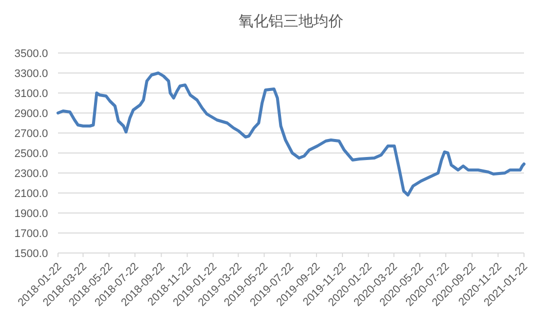 The height and width of the screenshot is (322, 550). What do you see at coordinates (31, 74) in the screenshot?
I see `y-tick-label: 3300.0` at bounding box center [31, 74].